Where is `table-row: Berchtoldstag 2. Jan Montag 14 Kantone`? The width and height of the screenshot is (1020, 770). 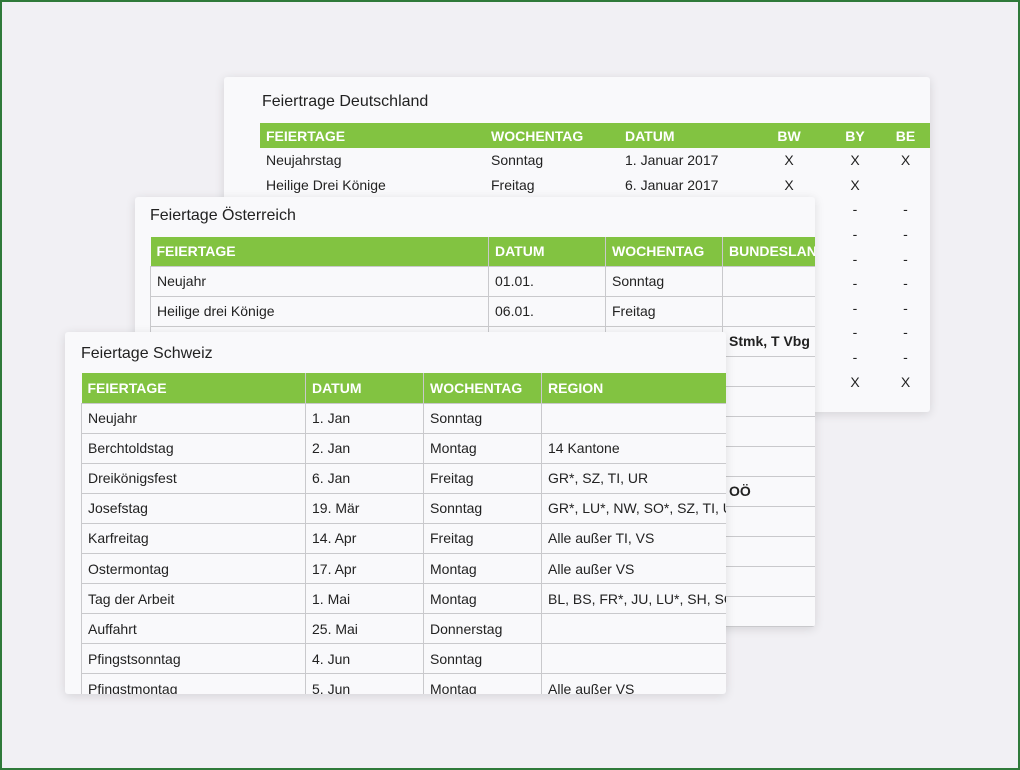 table-row: Berchtoldstag 2. Jan Montag 14 Kantone is located at coordinates (403, 448).